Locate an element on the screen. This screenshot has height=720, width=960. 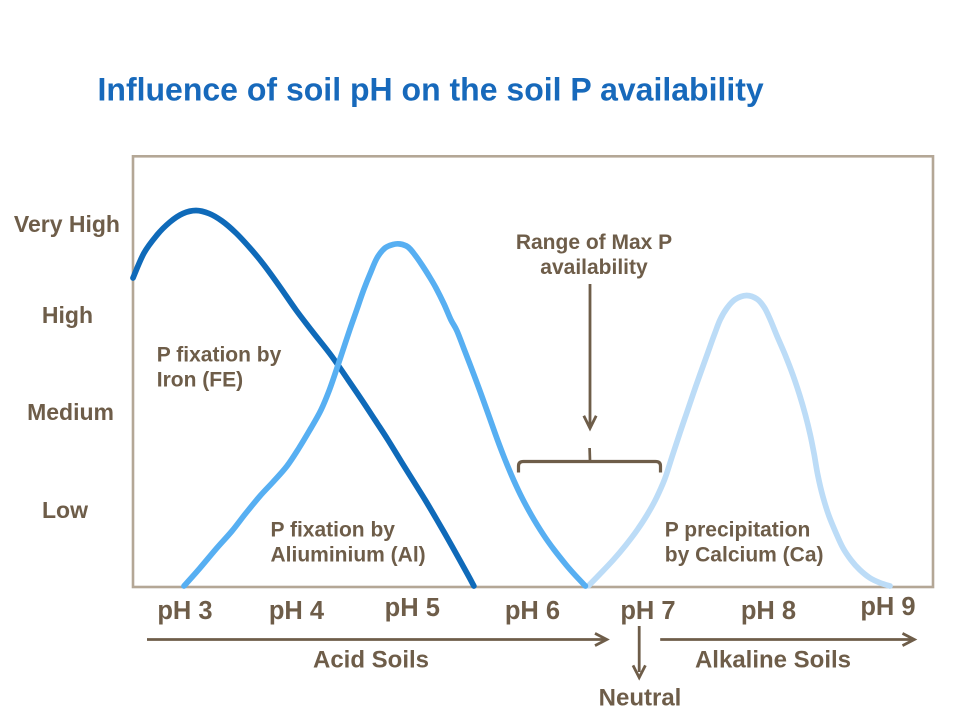
svg-text: Medium is located at coordinates (70, 412).